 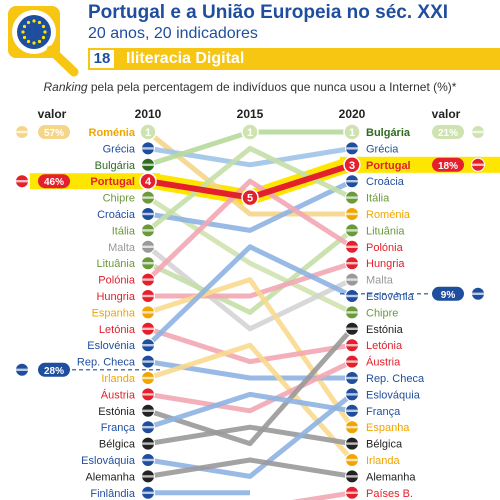 What do you see at coordinates (52, 114) in the screenshot?
I see `valor-label-left: valor` at bounding box center [52, 114].